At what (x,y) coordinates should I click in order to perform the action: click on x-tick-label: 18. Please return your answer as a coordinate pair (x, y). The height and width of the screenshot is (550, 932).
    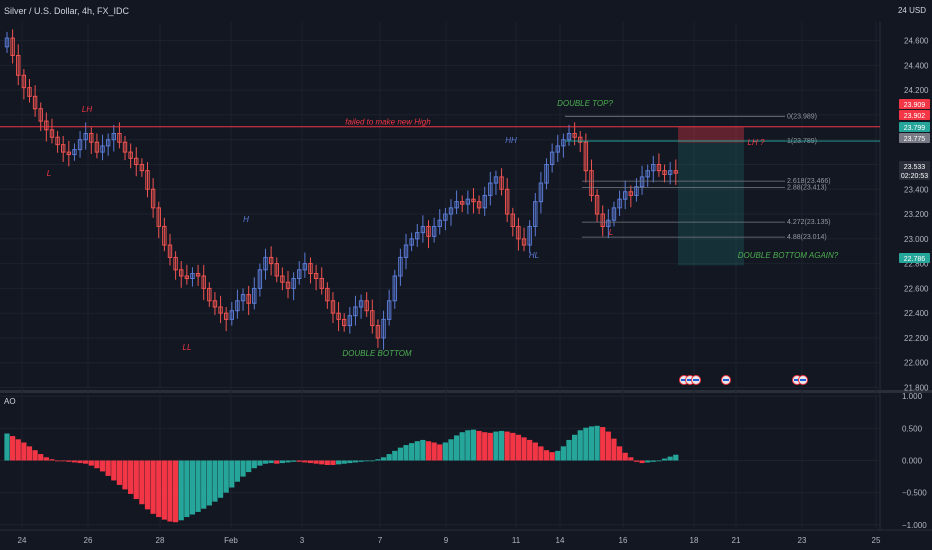
    Looking at the image, I should click on (694, 540).